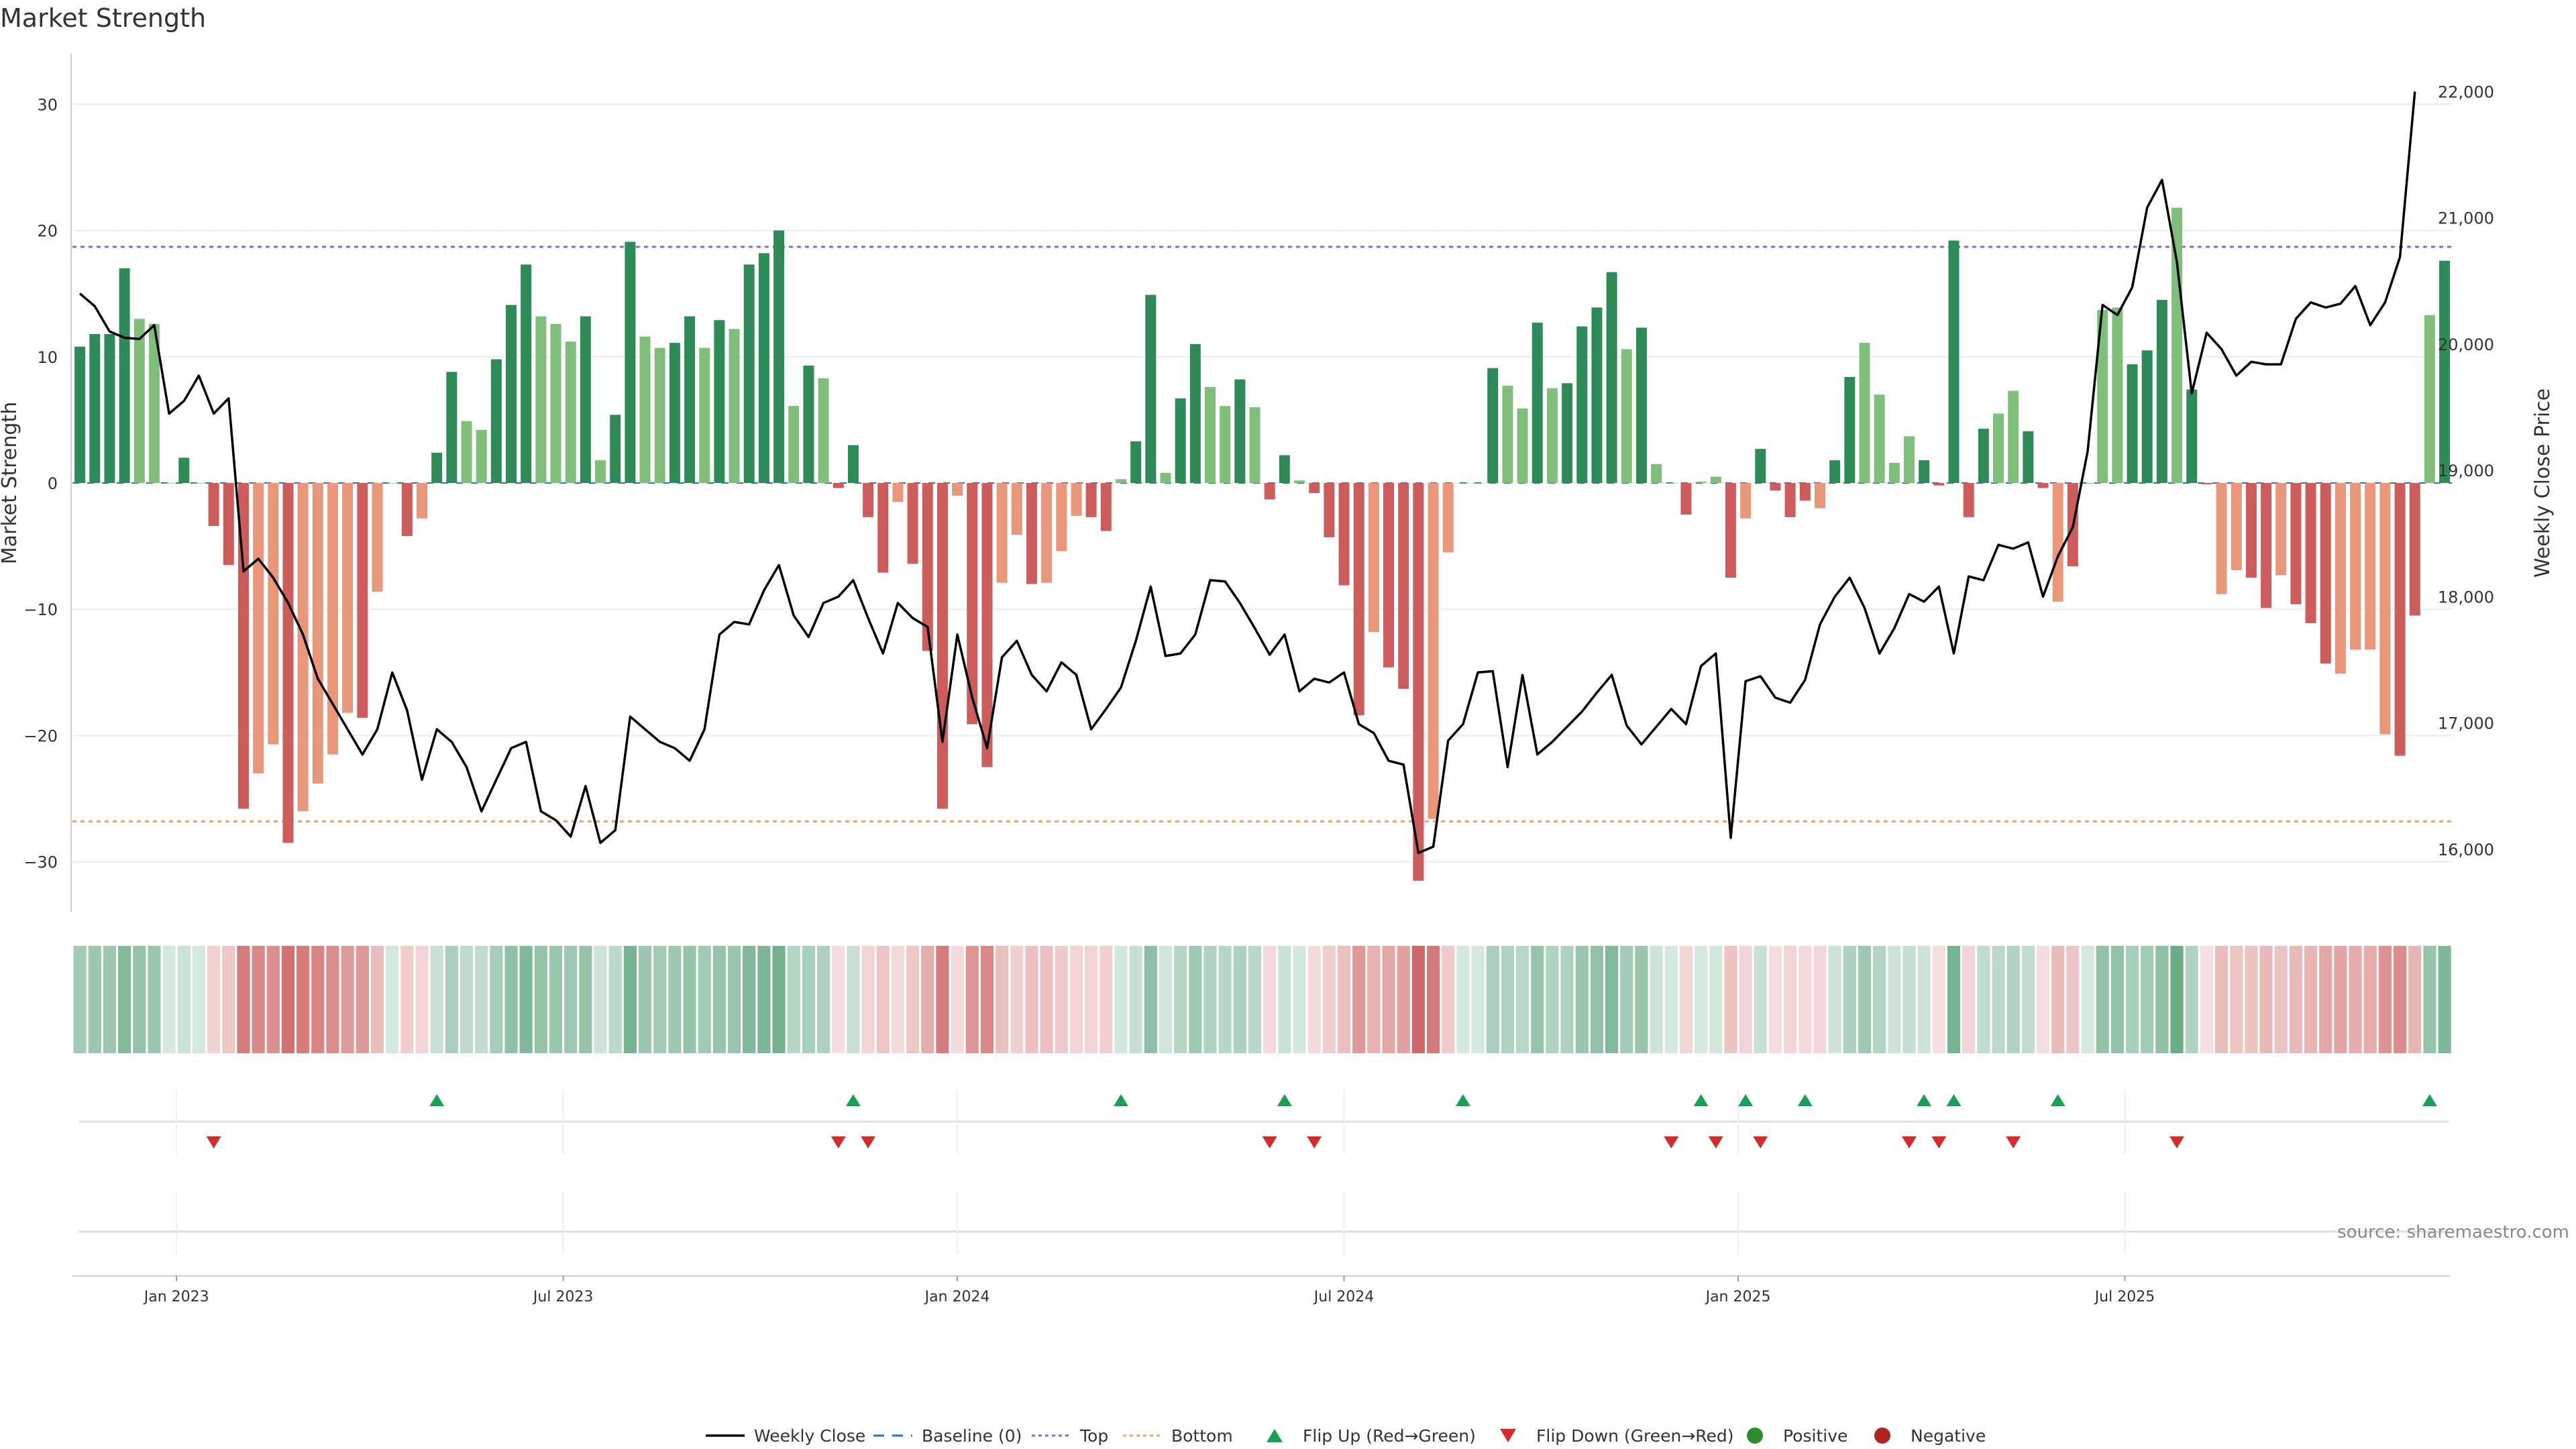 Image resolution: width=2576 pixels, height=1449 pixels. Describe the element at coordinates (1755, 1436) in the screenshot. I see `legend-positive-icon` at that location.